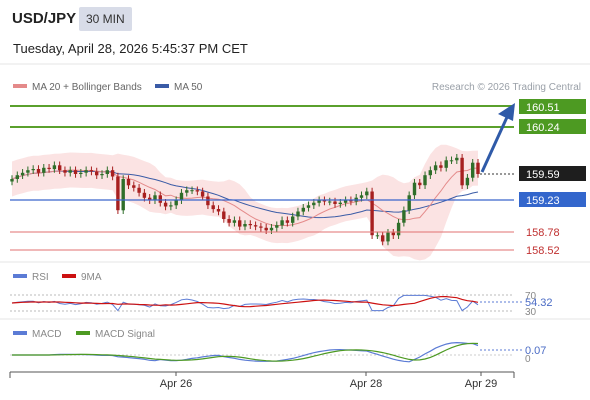 The height and width of the screenshot is (400, 590). What do you see at coordinates (539, 303) in the screenshot?
I see `rsi-value-label: 54.32` at bounding box center [539, 303].